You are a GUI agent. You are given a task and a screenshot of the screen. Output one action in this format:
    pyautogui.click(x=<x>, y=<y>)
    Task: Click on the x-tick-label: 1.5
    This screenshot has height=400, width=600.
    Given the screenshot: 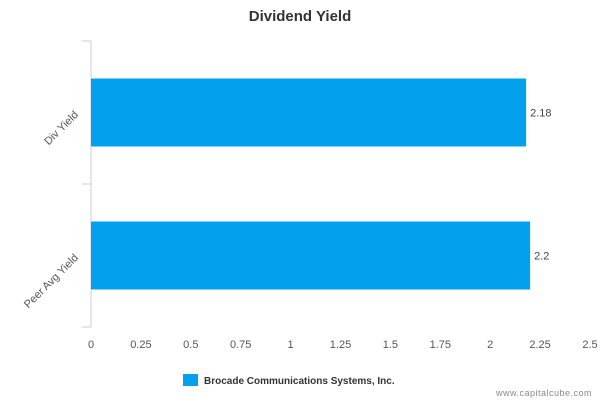 What is the action you would take?
    pyautogui.click(x=390, y=345)
    